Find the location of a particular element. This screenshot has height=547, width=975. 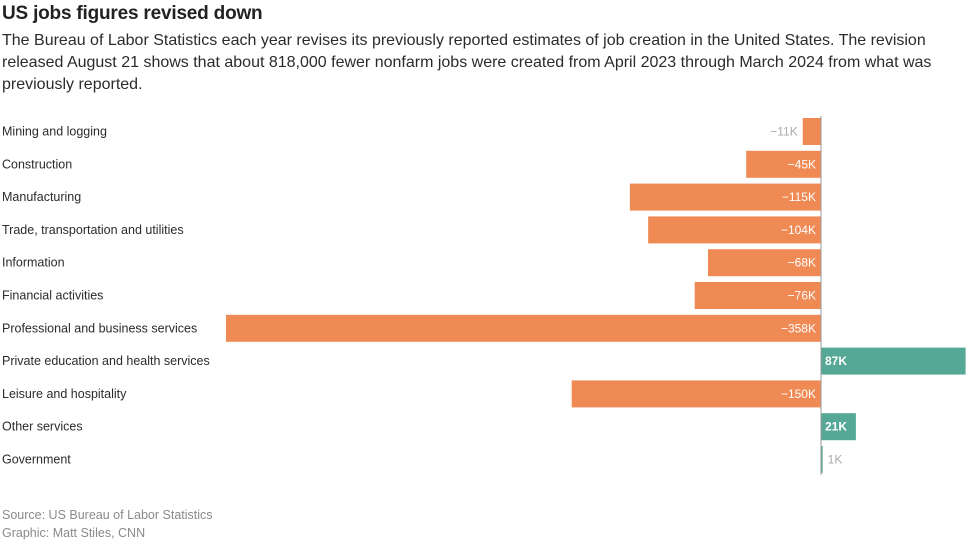

value-label: 87K is located at coordinates (836, 361).